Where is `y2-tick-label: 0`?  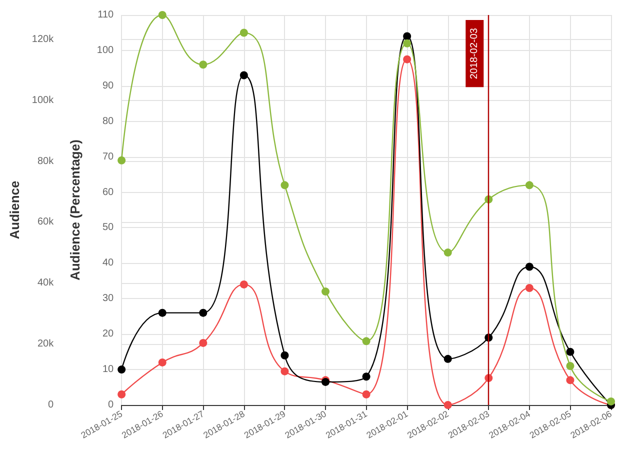
y2-tick-label: 0 is located at coordinates (51, 405).